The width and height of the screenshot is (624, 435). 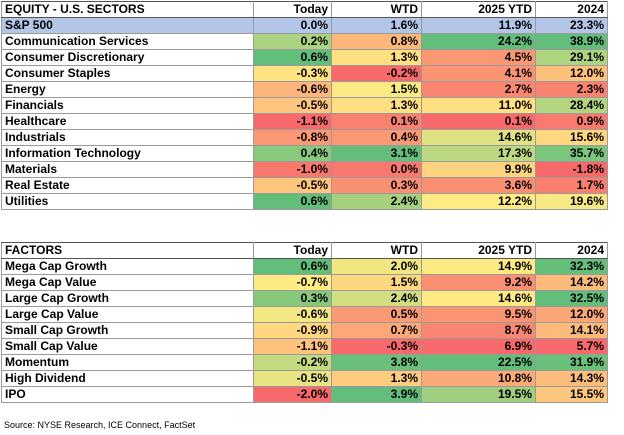 I want to click on table-row: Mega Cap Growth 0.6% 2.0% 14.9% 32.3%, so click(x=304, y=266).